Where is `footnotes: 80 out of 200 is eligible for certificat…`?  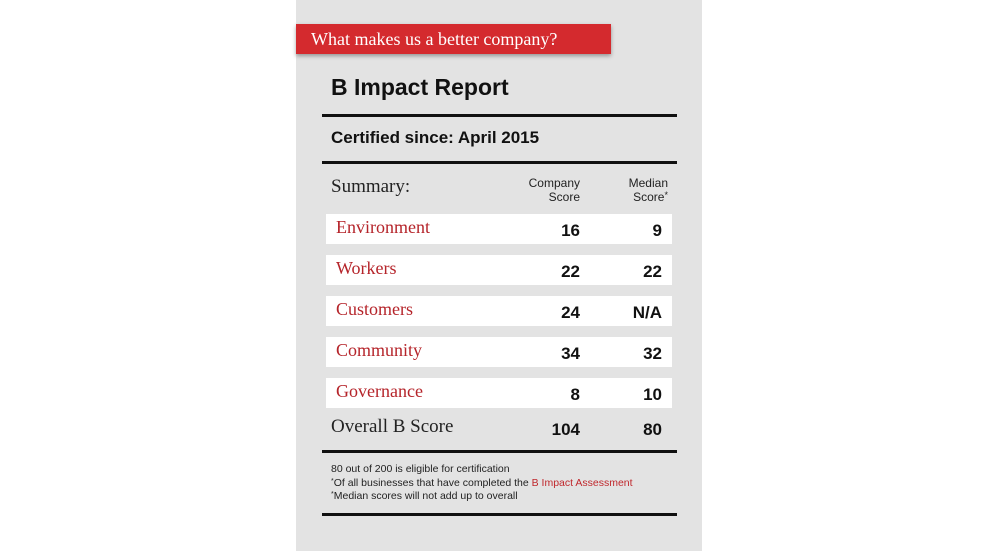
footnotes: 80 out of 200 is eligible for certificat… is located at coordinates (482, 483).